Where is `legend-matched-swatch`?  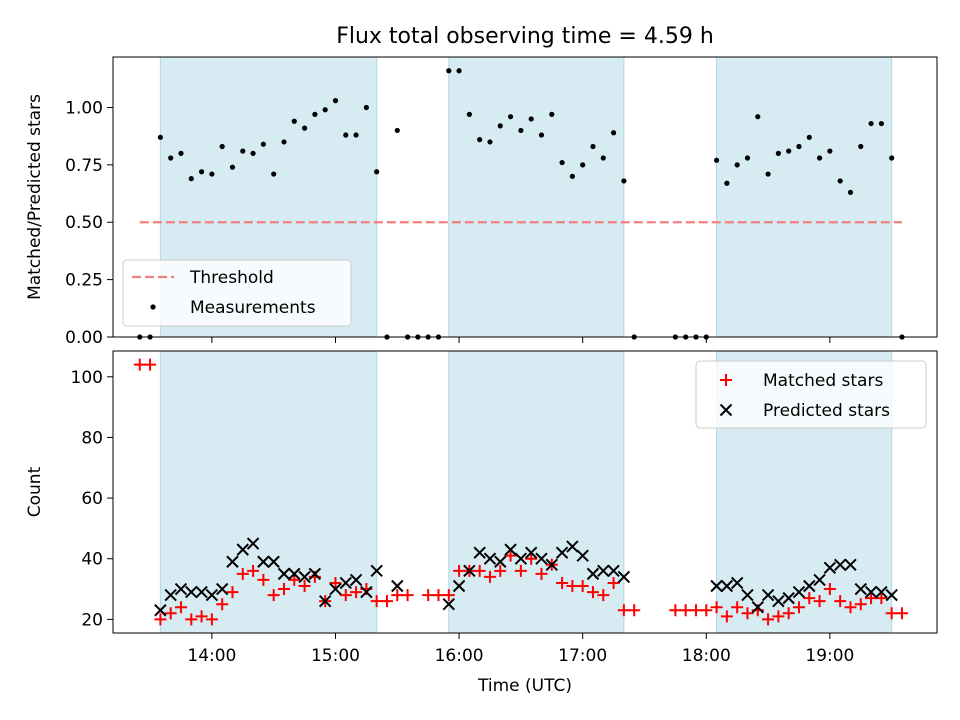 legend-matched-swatch is located at coordinates (726, 380).